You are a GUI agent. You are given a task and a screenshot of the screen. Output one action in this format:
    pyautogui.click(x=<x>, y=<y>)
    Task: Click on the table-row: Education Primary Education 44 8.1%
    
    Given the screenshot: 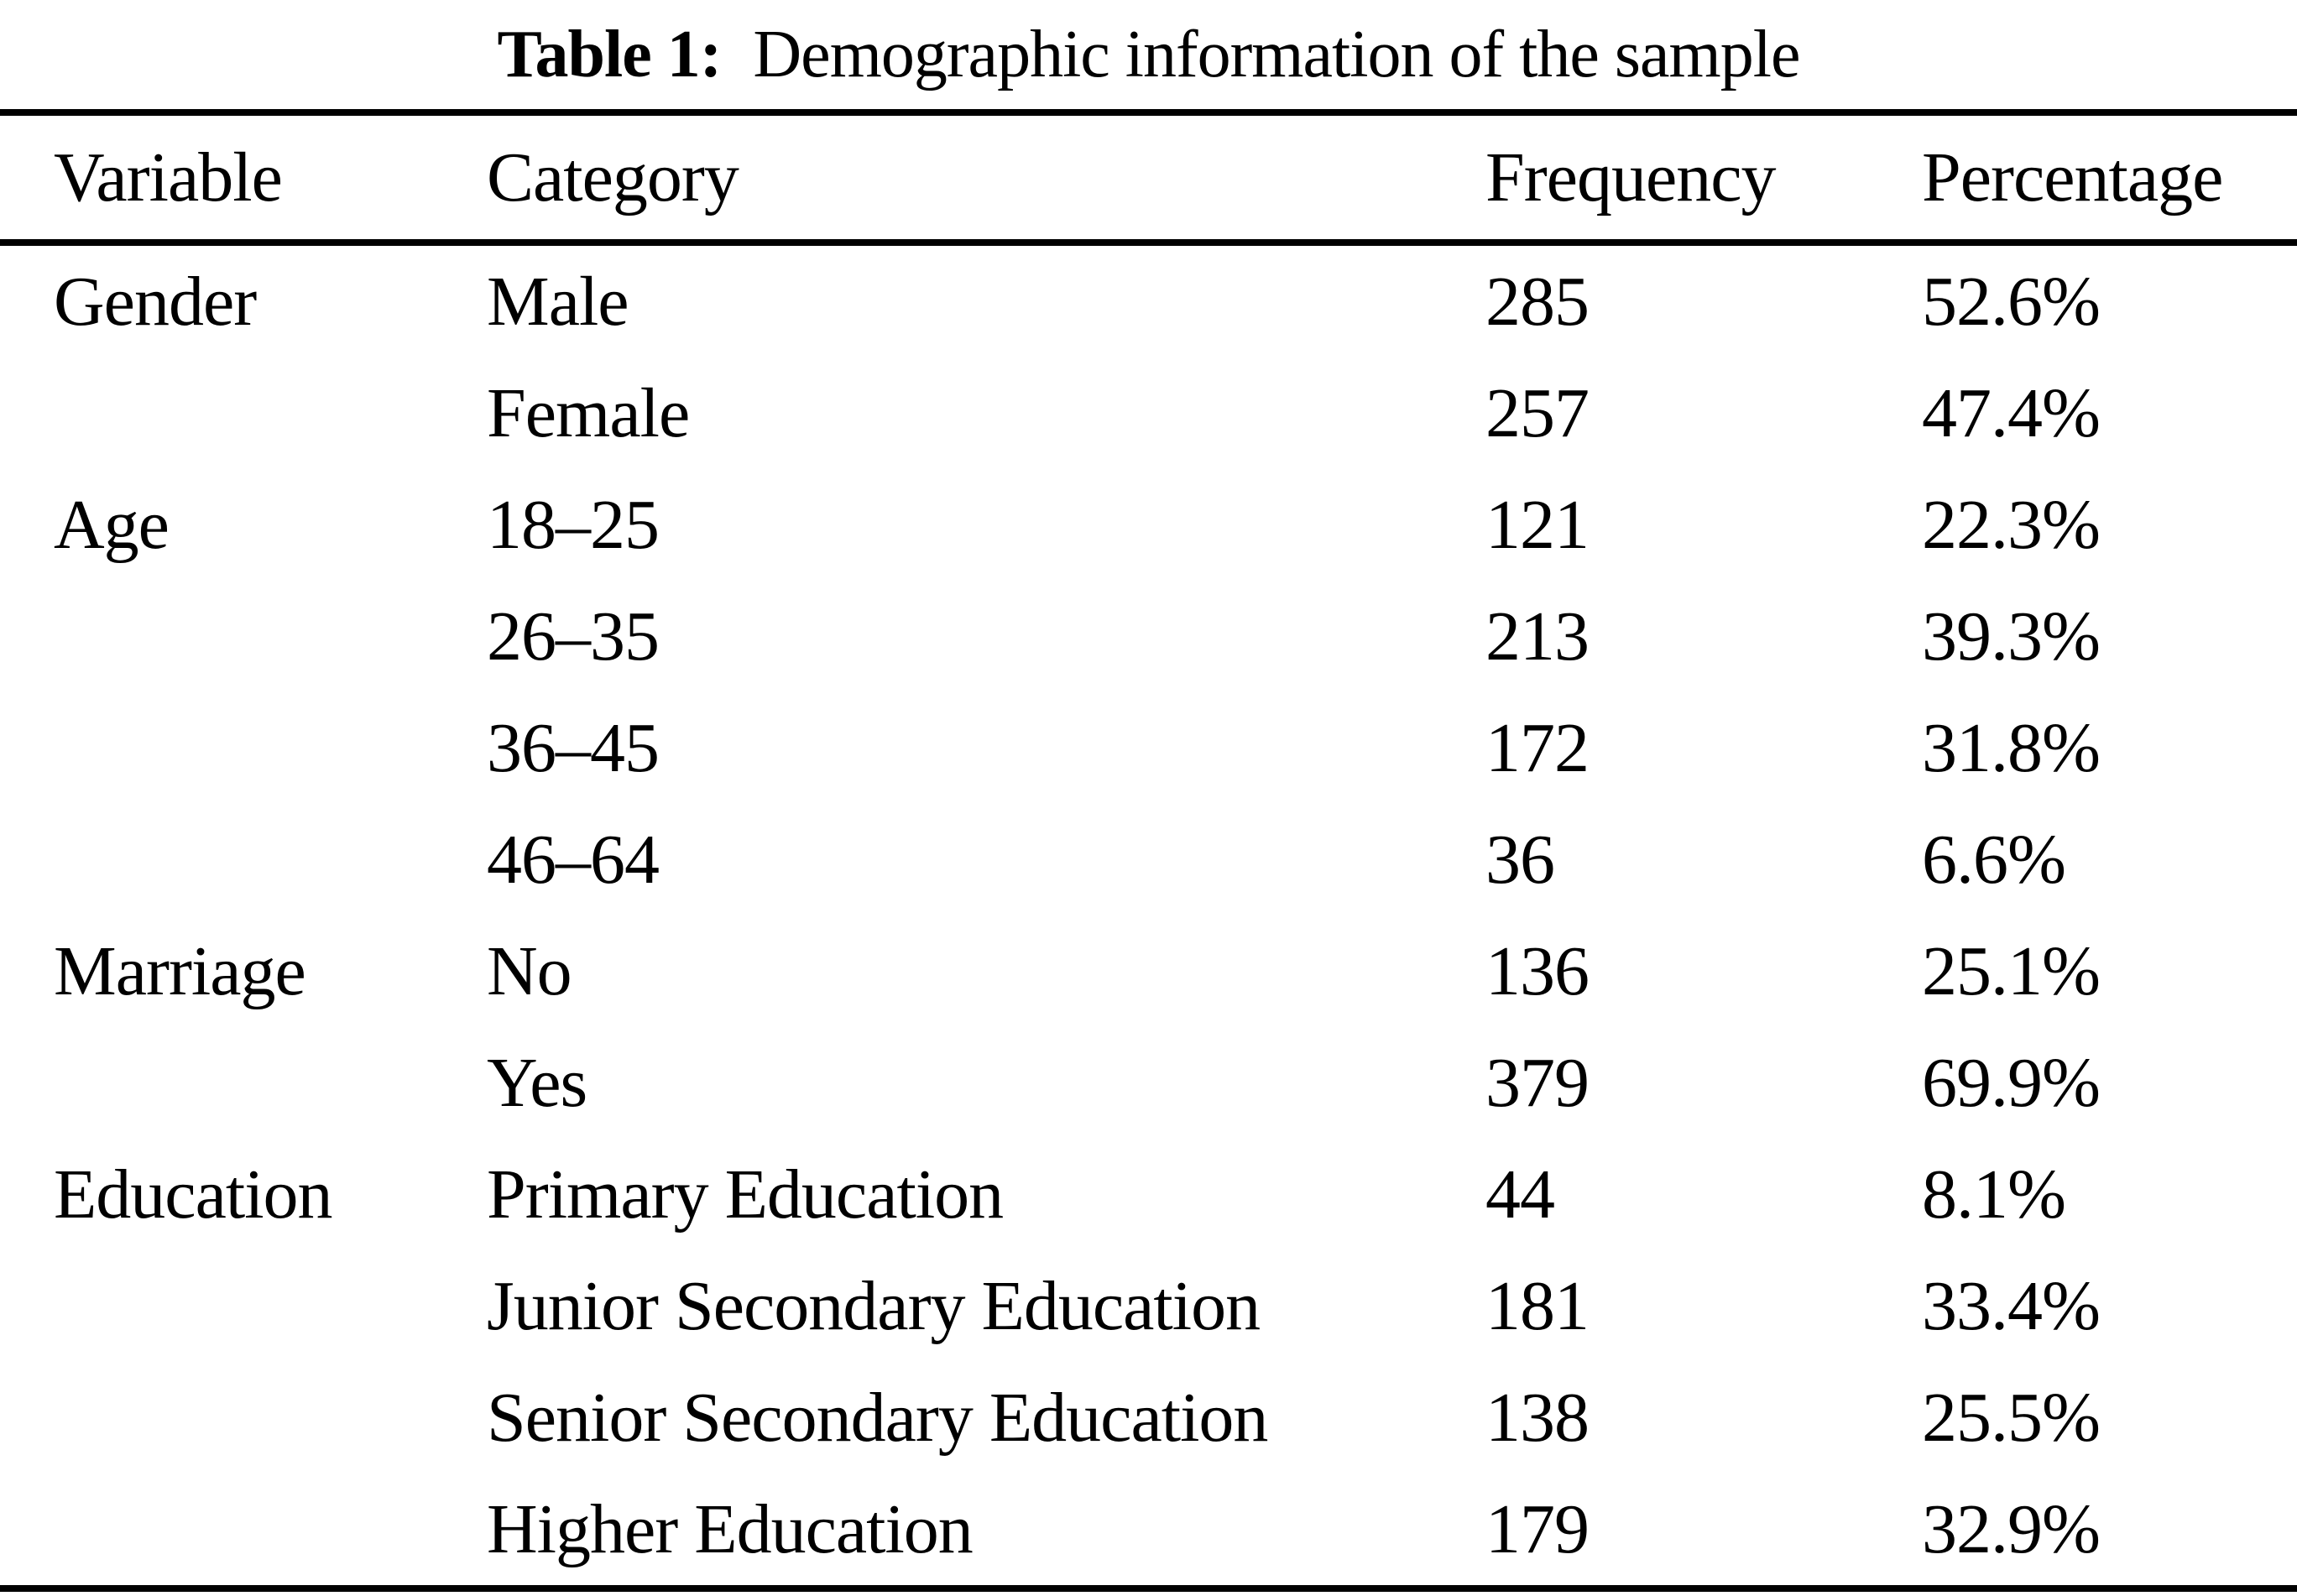 What is the action you would take?
    pyautogui.click(x=1148, y=1194)
    